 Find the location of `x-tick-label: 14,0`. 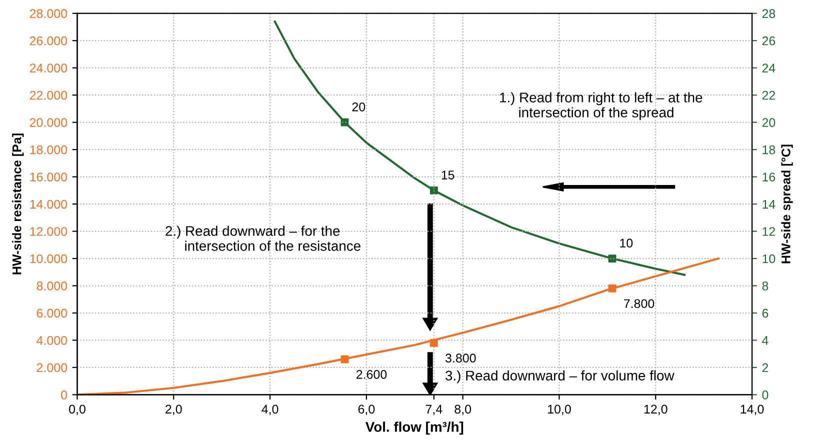

x-tick-label: 14,0 is located at coordinates (752, 410).